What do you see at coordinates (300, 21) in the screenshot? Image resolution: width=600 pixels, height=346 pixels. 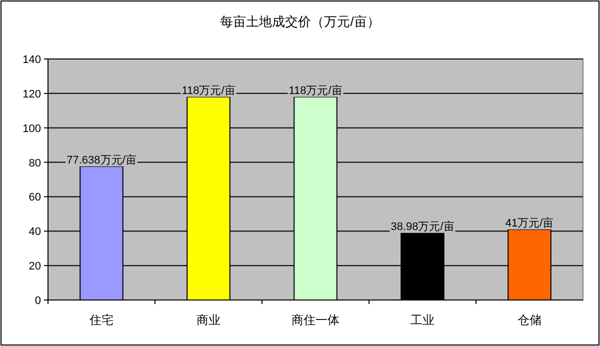 I see `title: 每亩土地成交价（万元/亩）` at bounding box center [300, 21].